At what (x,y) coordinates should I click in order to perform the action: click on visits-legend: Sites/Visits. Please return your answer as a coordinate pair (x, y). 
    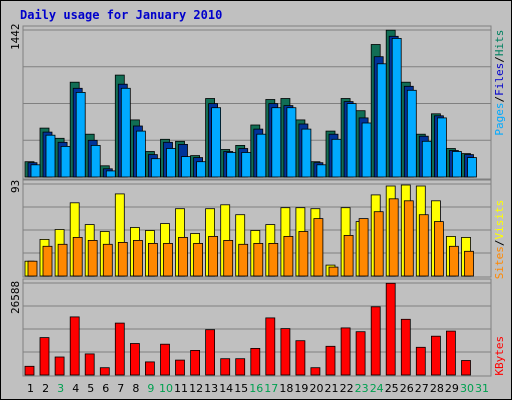
    Looking at the image, I should click on (499, 240).